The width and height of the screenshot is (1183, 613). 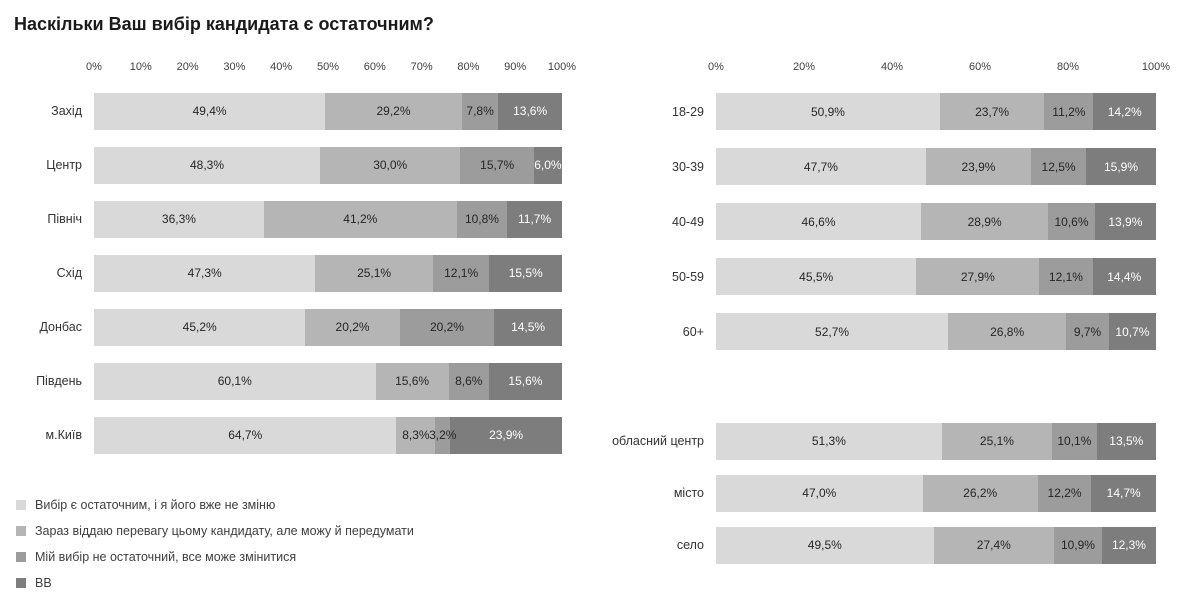 I want to click on bar-segment: 9,7%, so click(x=1087, y=331).